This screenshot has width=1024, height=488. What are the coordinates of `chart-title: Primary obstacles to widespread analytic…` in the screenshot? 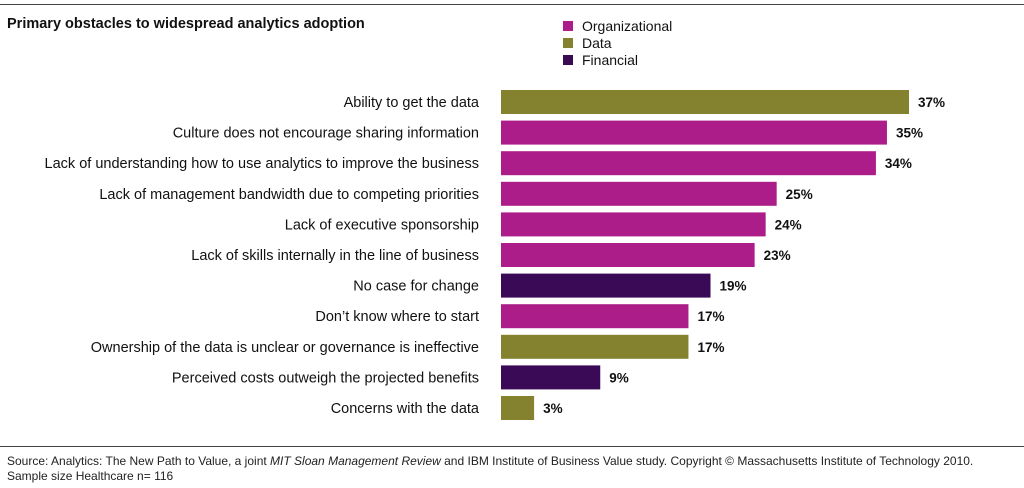 It's located at (186, 24).